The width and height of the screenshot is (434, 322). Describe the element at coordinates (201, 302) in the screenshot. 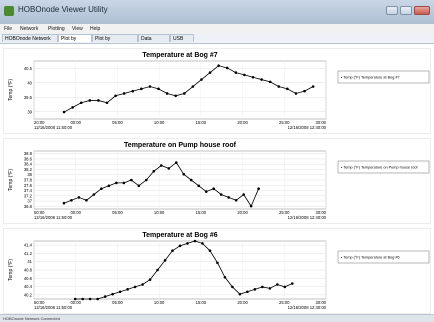

I see `x-tick-label: 15:00` at that location.